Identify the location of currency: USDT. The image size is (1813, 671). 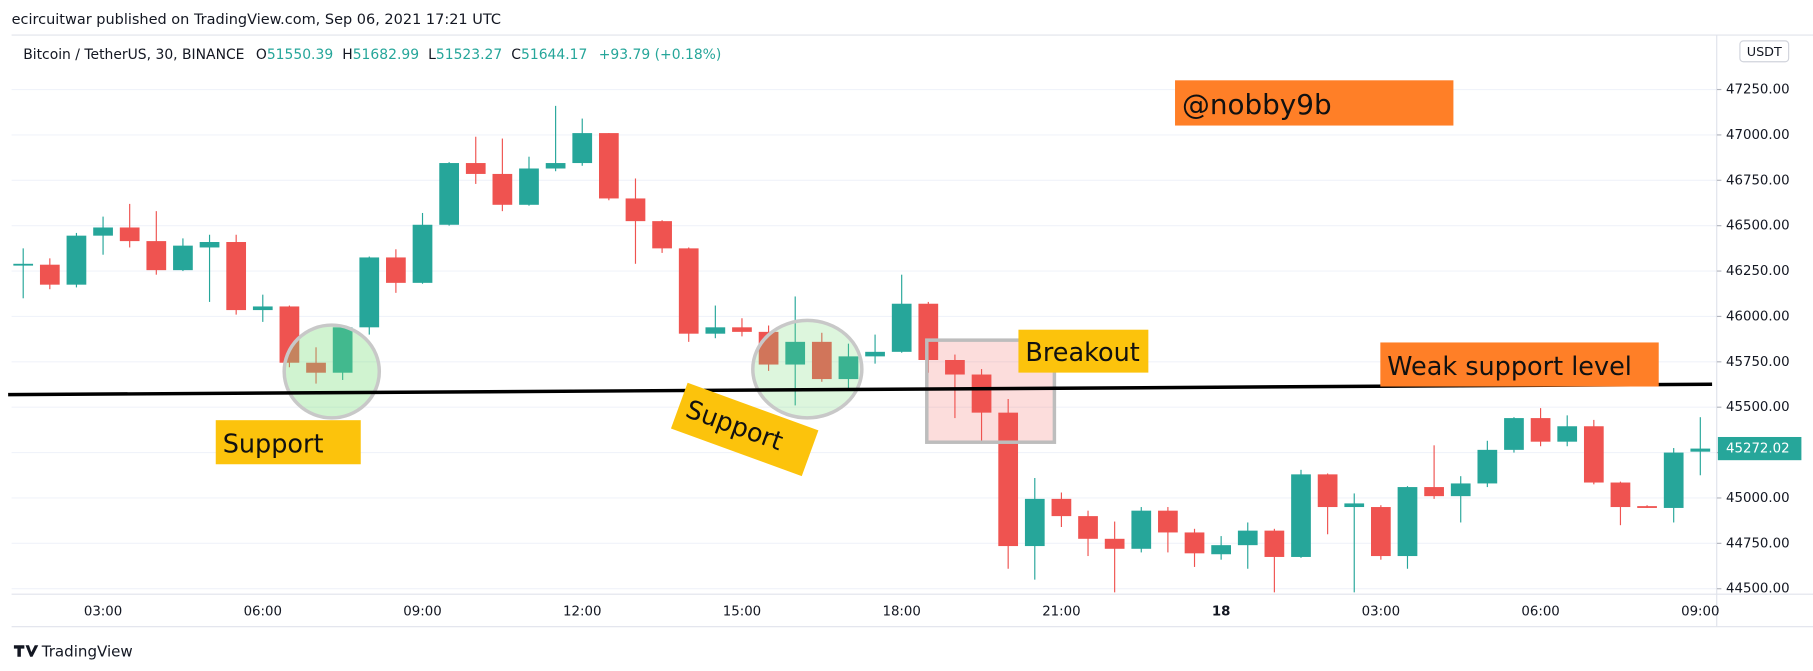
(1764, 52).